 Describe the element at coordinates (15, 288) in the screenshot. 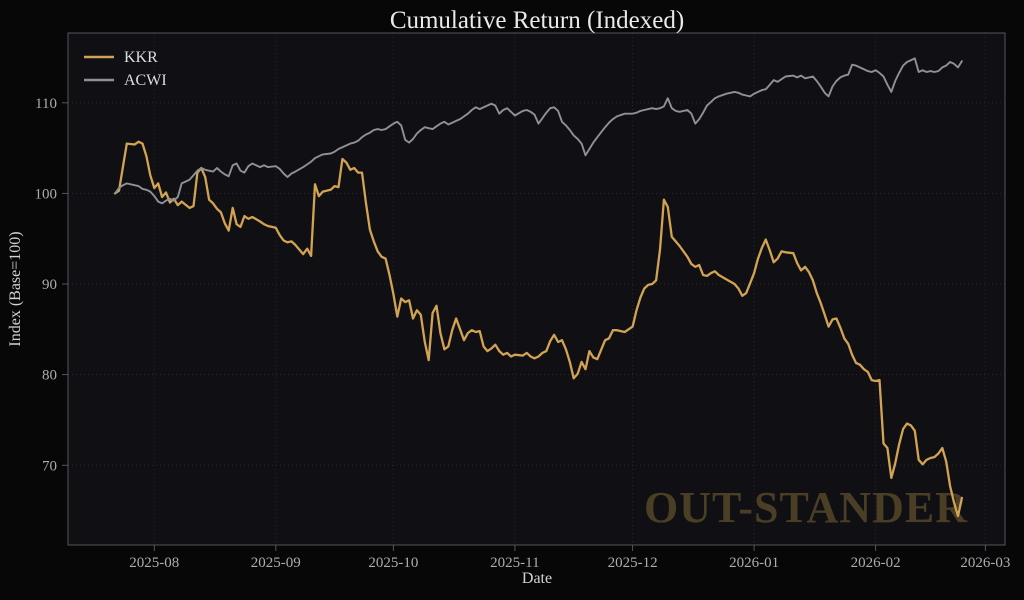

I see `y-axis-label: Index (Base=100)` at that location.